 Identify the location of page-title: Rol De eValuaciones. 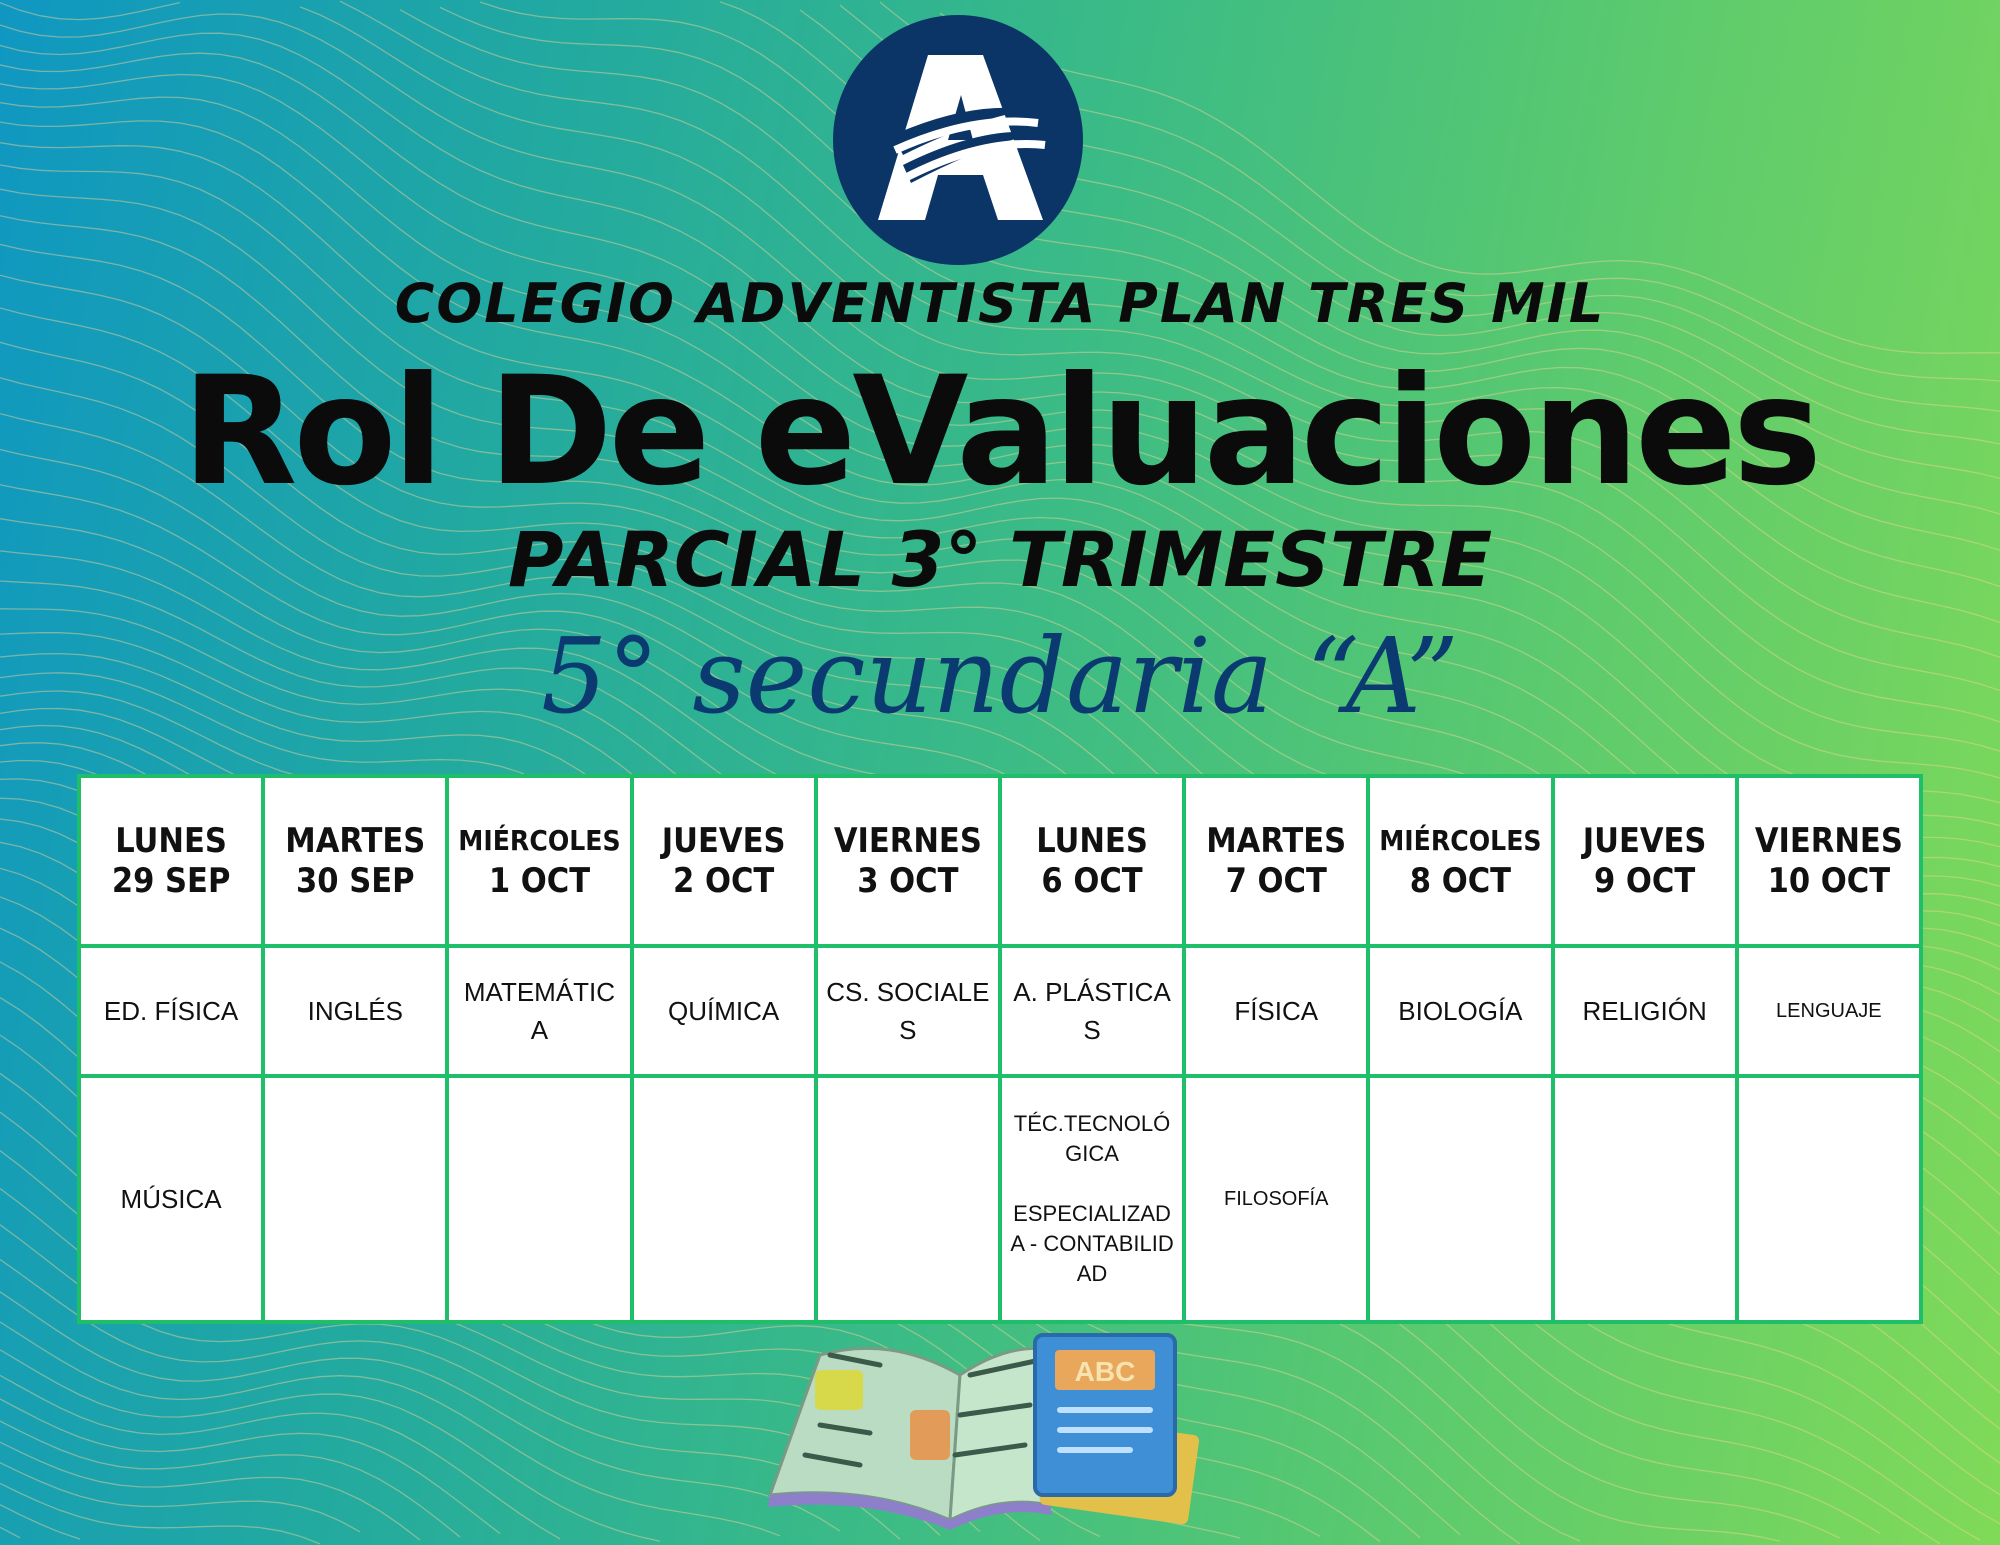
(1001, 432).